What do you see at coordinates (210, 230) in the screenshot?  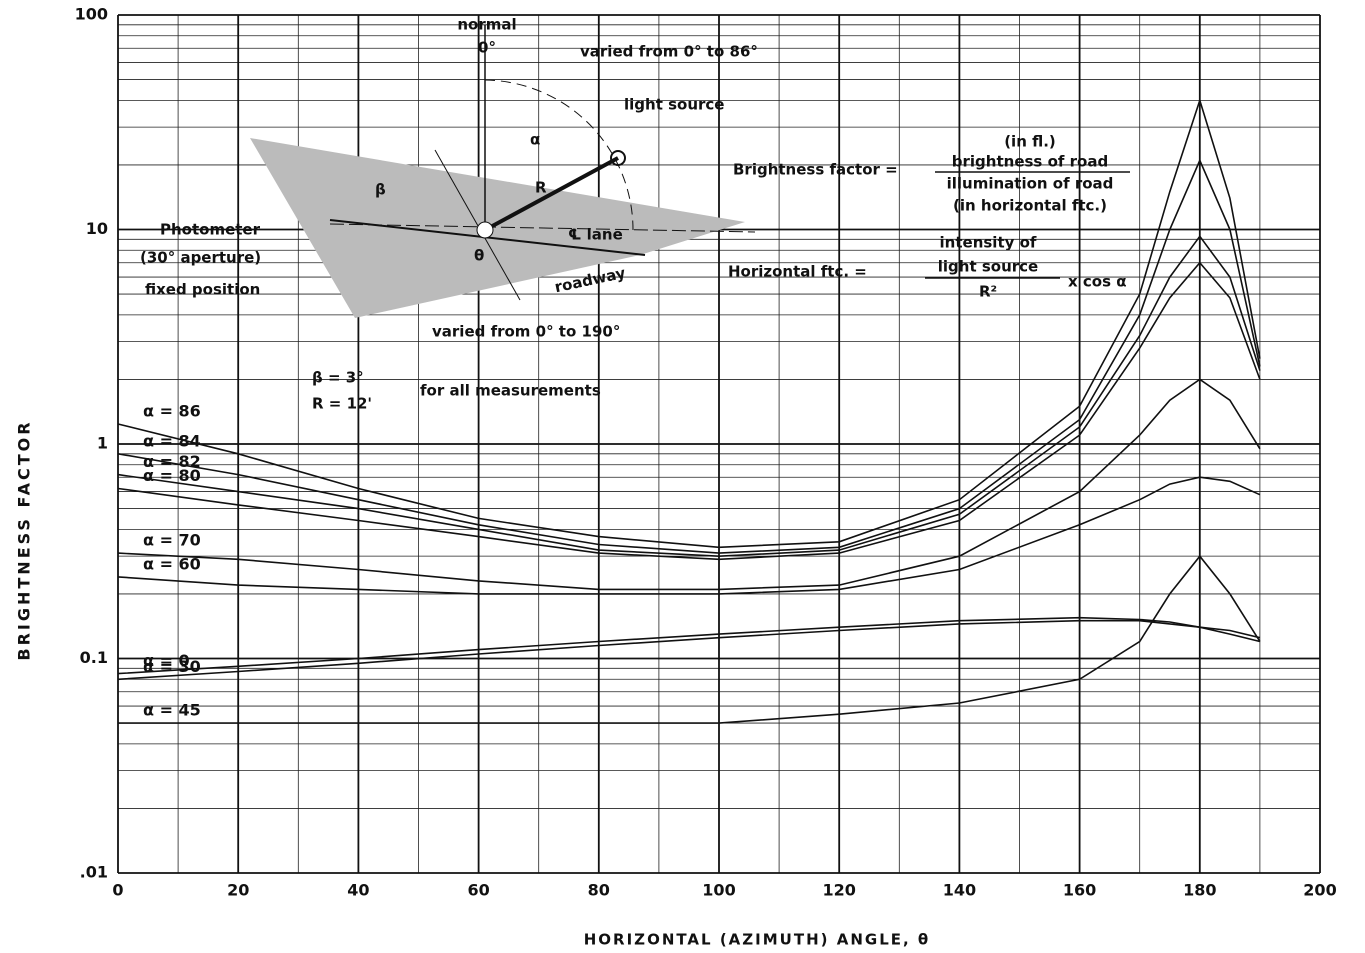 I see `annotation: Photometer` at bounding box center [210, 230].